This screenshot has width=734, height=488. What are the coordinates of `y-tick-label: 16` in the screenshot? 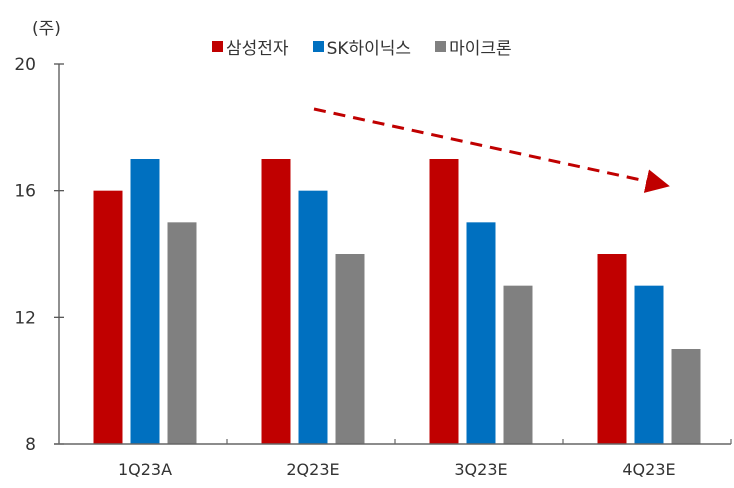 It's located at (25, 192).